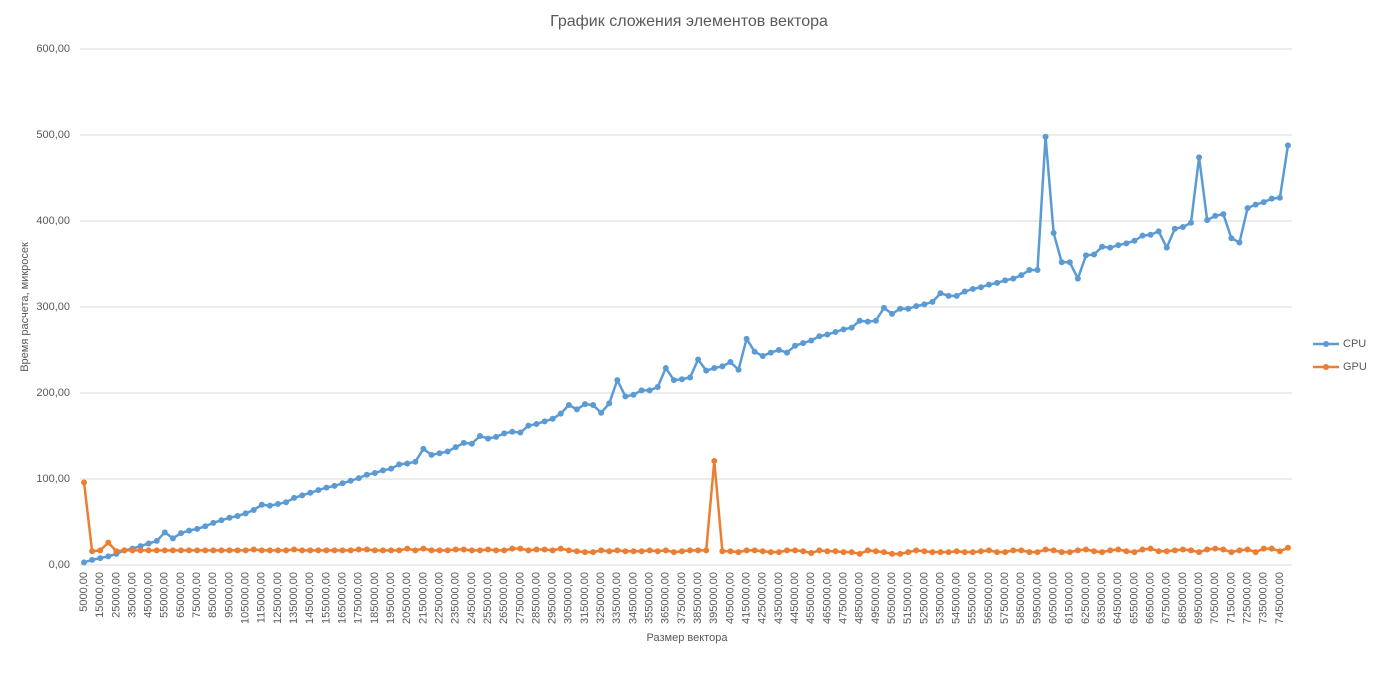  What do you see at coordinates (1005, 598) in the screenshot?
I see `x-tick-label: 575000,00` at bounding box center [1005, 598].